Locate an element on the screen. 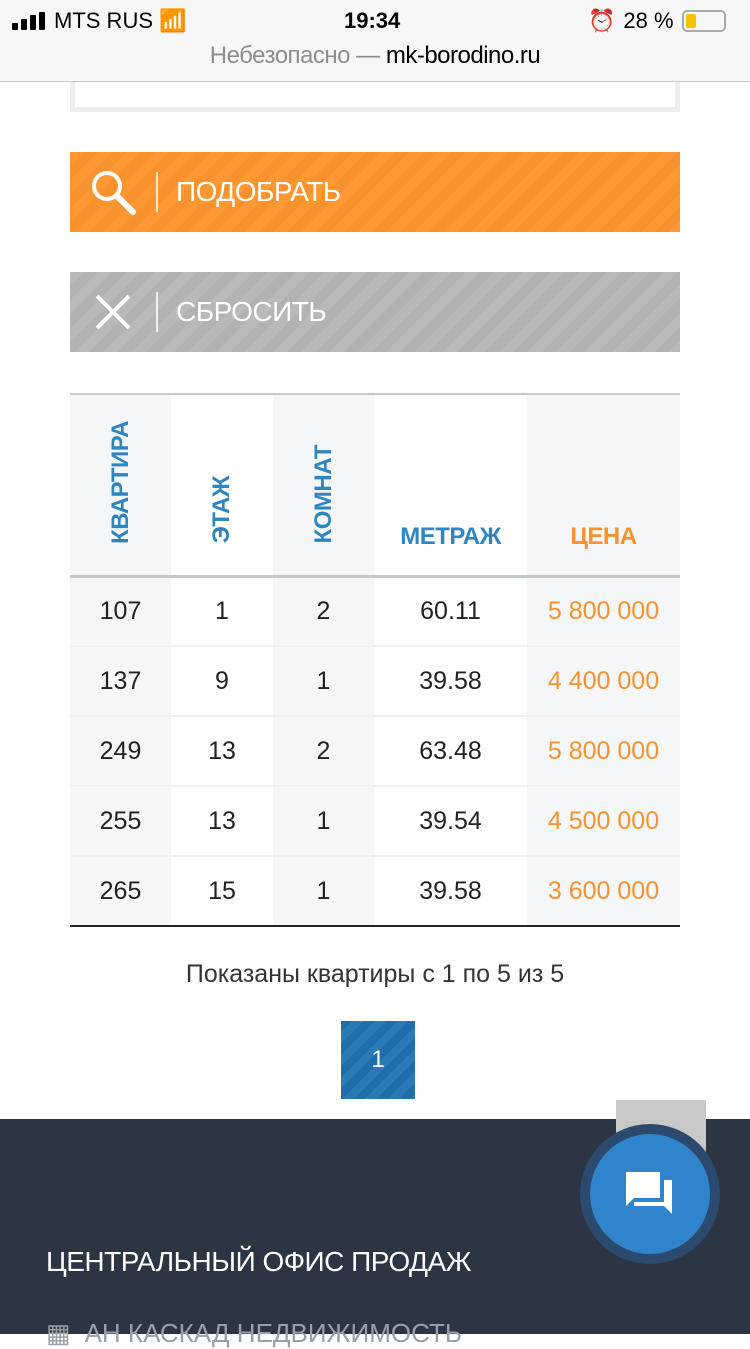 The width and height of the screenshot is (750, 1349). cell-floor: 9 is located at coordinates (222, 680).